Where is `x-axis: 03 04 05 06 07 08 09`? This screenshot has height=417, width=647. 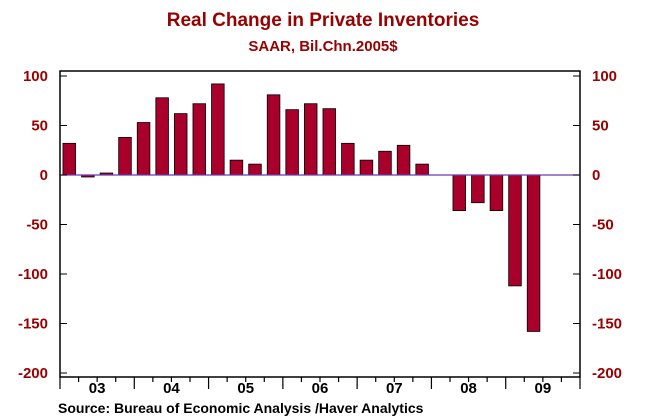
x-axis: 03 04 05 06 07 08 09 is located at coordinates (320, 387).